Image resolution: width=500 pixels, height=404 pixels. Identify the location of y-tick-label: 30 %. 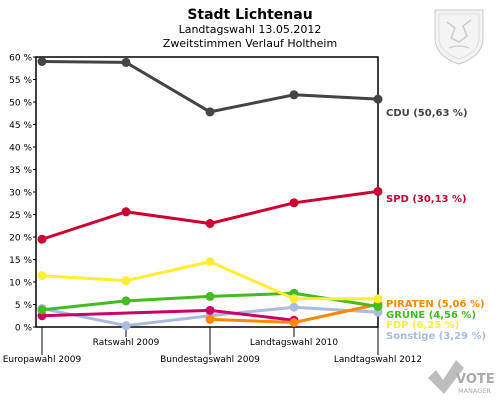
(20, 194).